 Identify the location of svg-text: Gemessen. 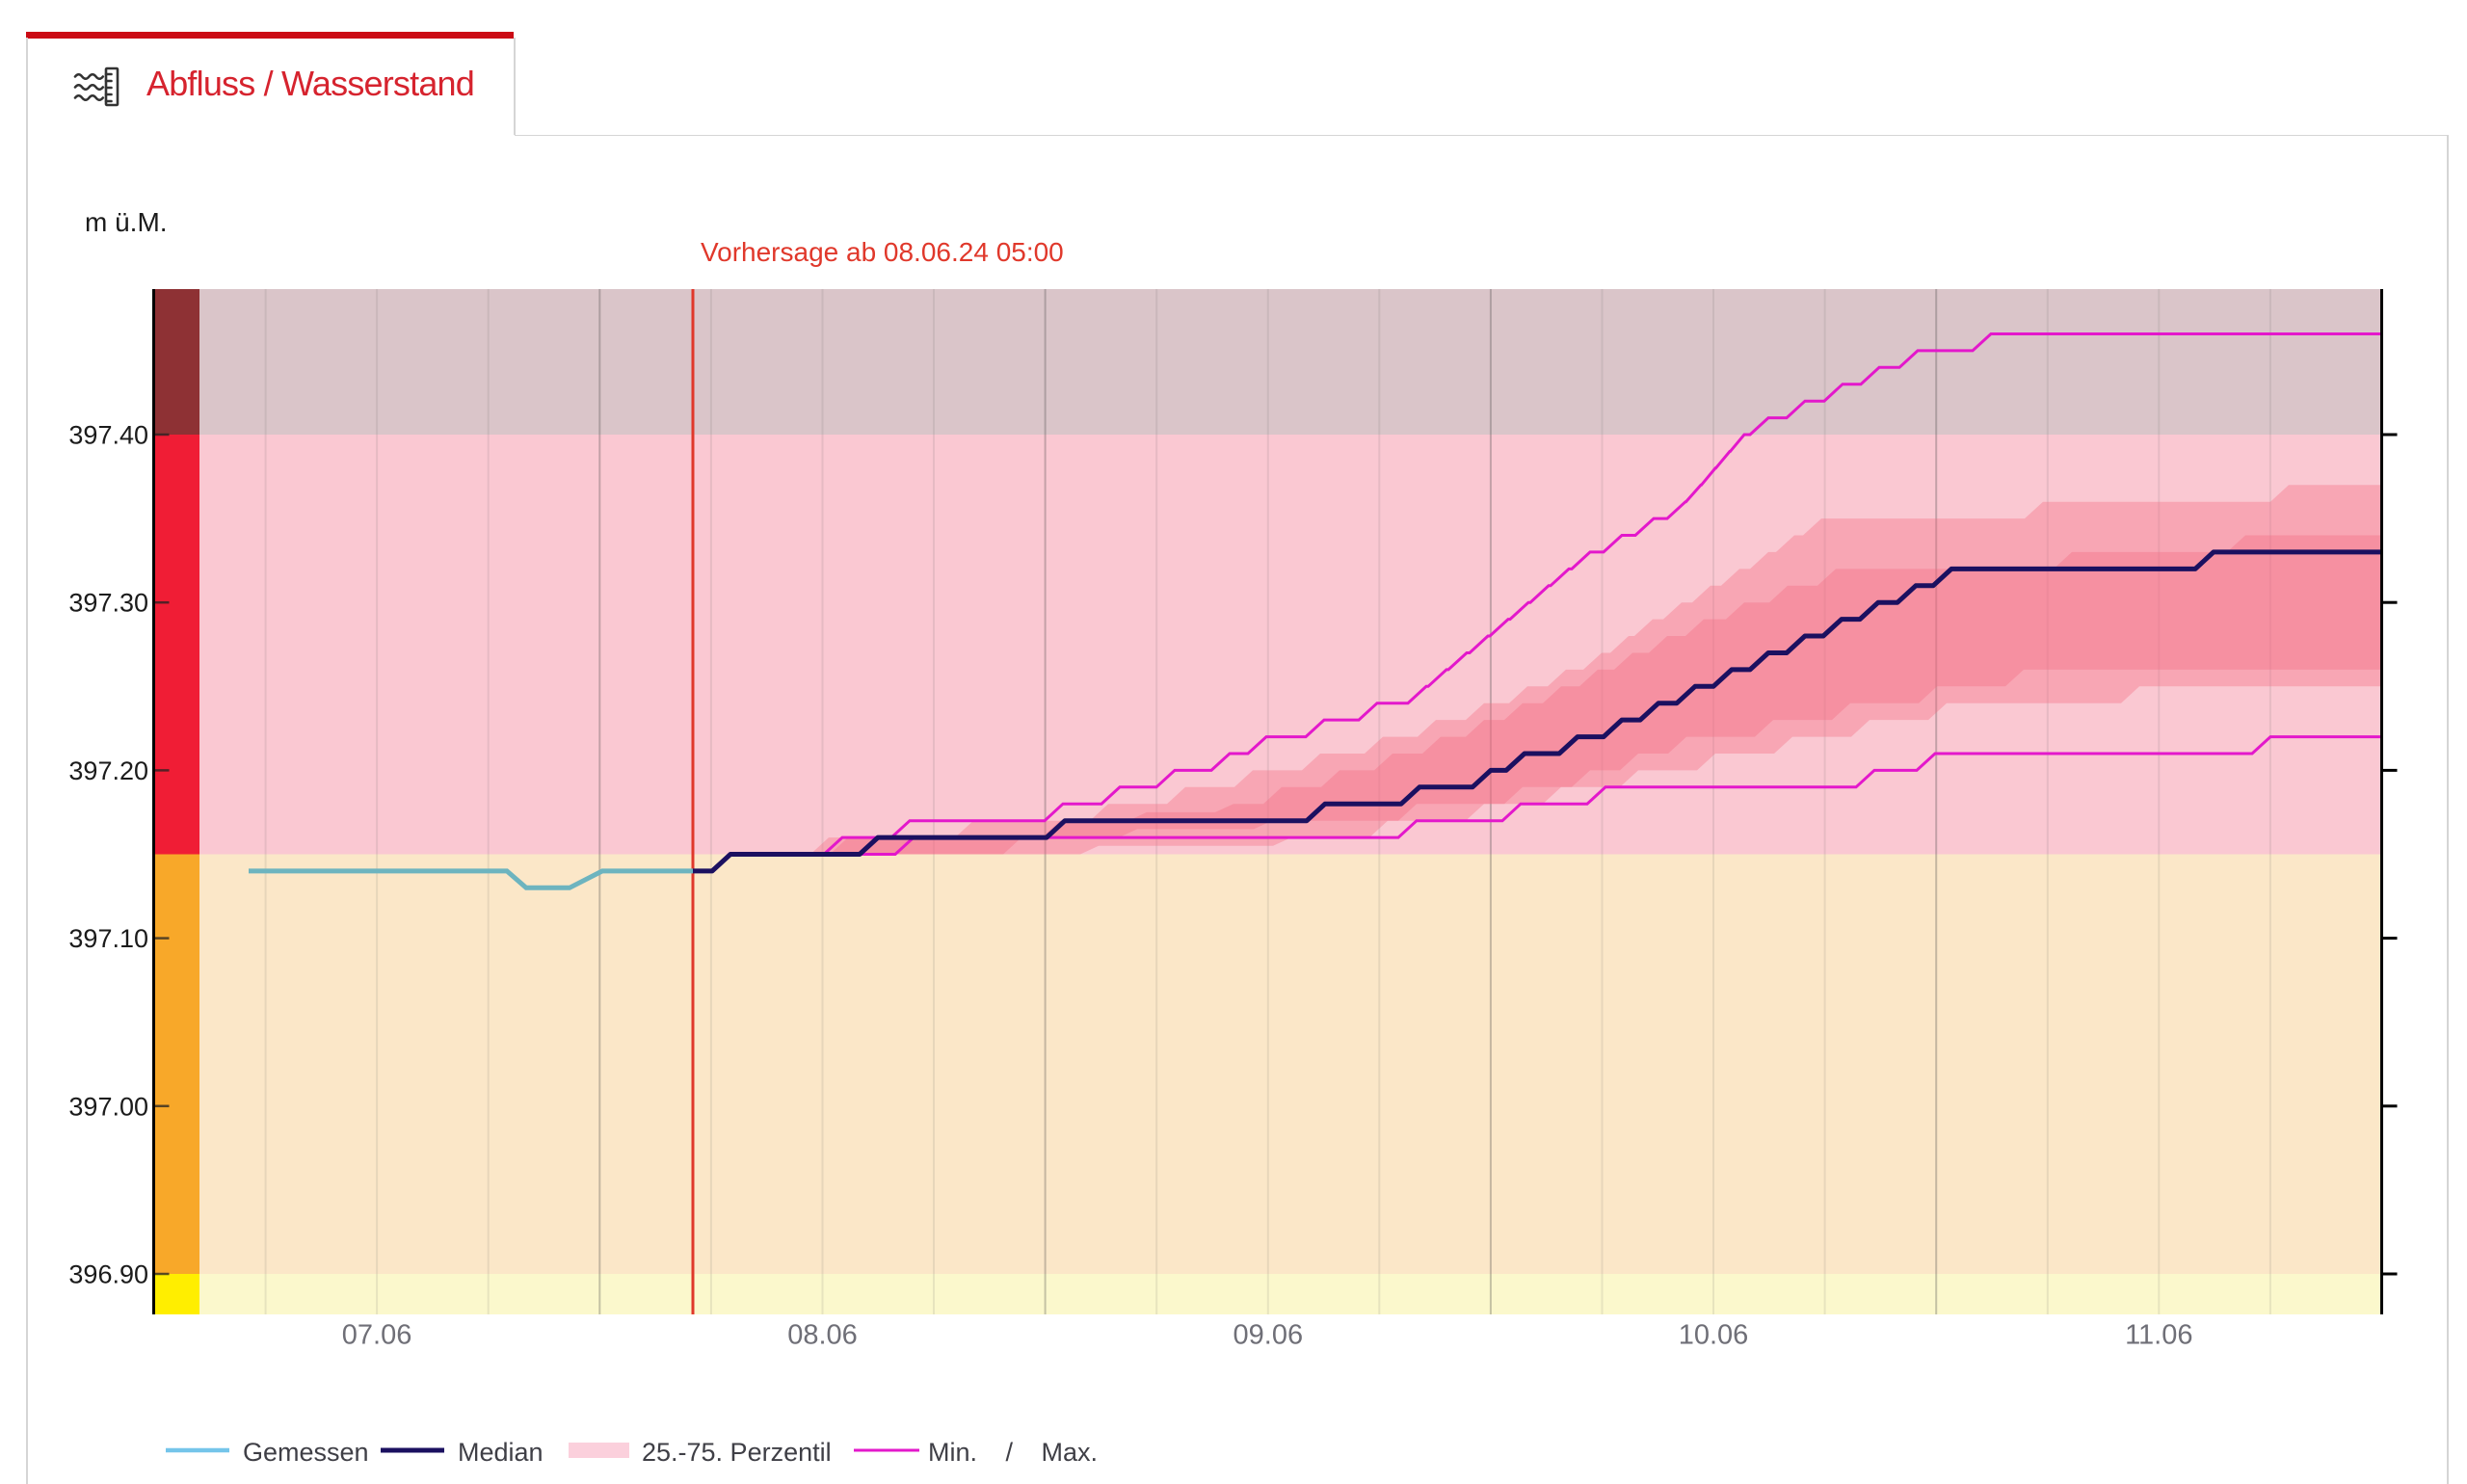
(306, 1452).